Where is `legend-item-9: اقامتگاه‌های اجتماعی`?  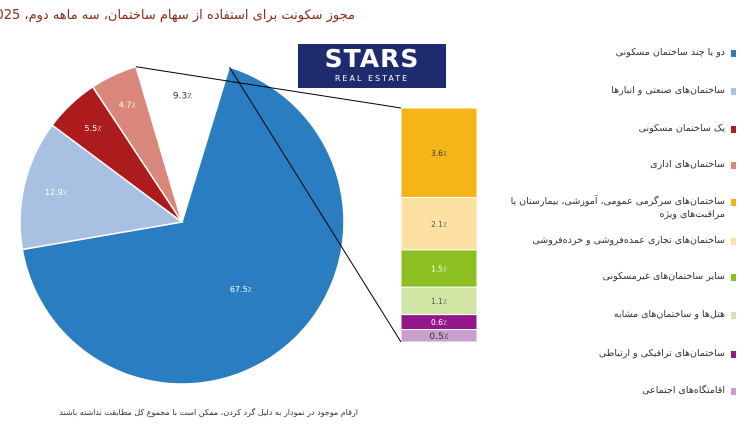 legend-item-9: اقامتگاه‌های اجتماعی is located at coordinates (616, 390).